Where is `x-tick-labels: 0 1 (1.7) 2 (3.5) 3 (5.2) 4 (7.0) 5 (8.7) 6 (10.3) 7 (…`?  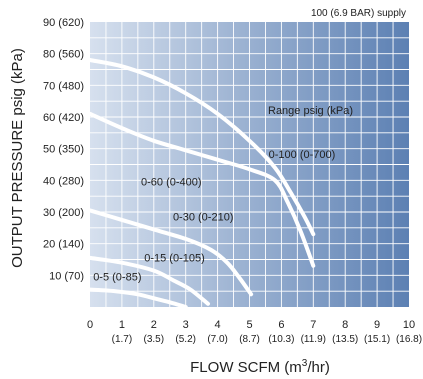
x-tick-labels: 0 1 (1.7) 2 (3.5) 3 (5.2) 4 (7.0) 5 (8.7) 6 (10.3) 7 (… is located at coordinates (254, 332).